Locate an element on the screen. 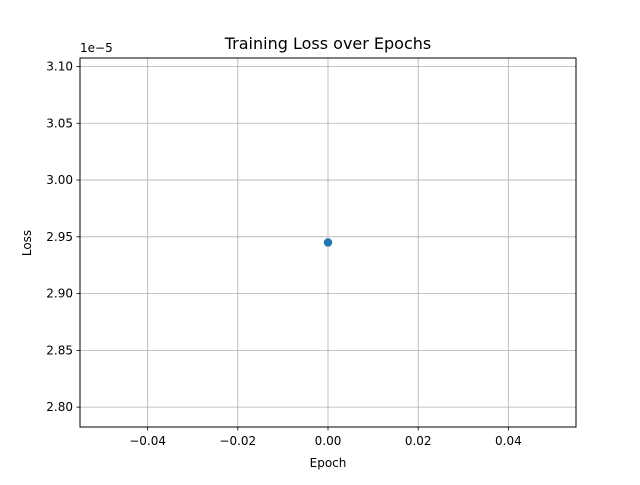 The width and height of the screenshot is (640, 485). y-tick-label: 3.05 is located at coordinates (59, 123).